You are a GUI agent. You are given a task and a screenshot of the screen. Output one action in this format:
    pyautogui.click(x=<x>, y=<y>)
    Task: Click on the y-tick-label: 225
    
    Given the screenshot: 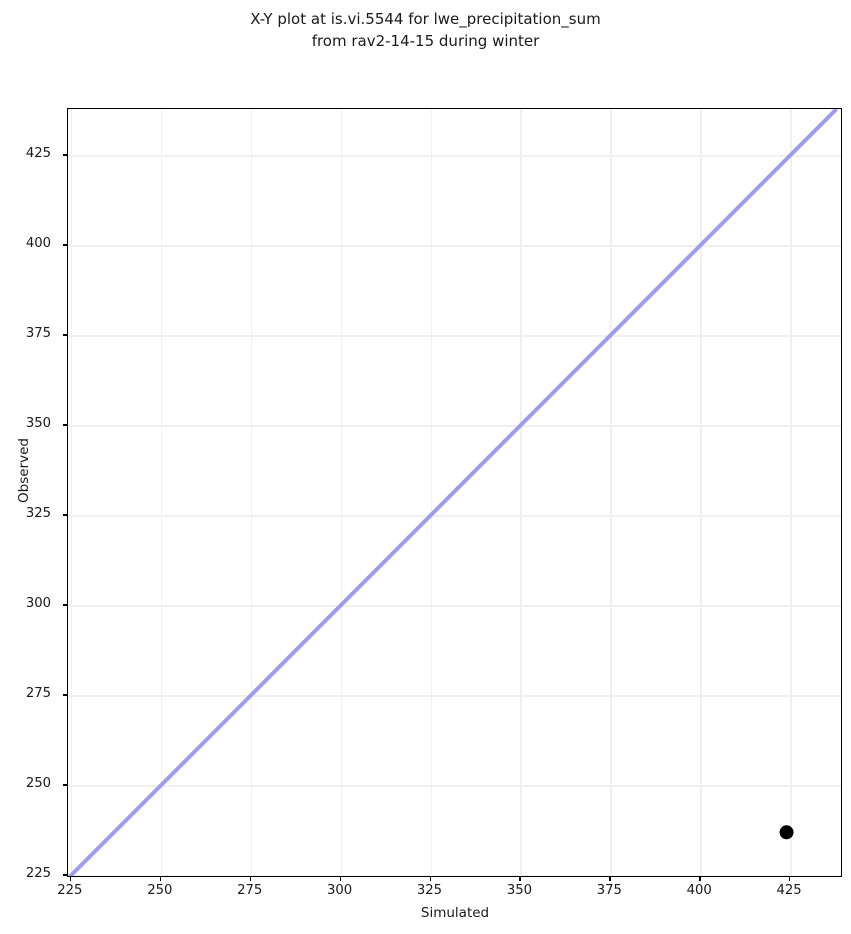 What is the action you would take?
    pyautogui.click(x=38, y=874)
    